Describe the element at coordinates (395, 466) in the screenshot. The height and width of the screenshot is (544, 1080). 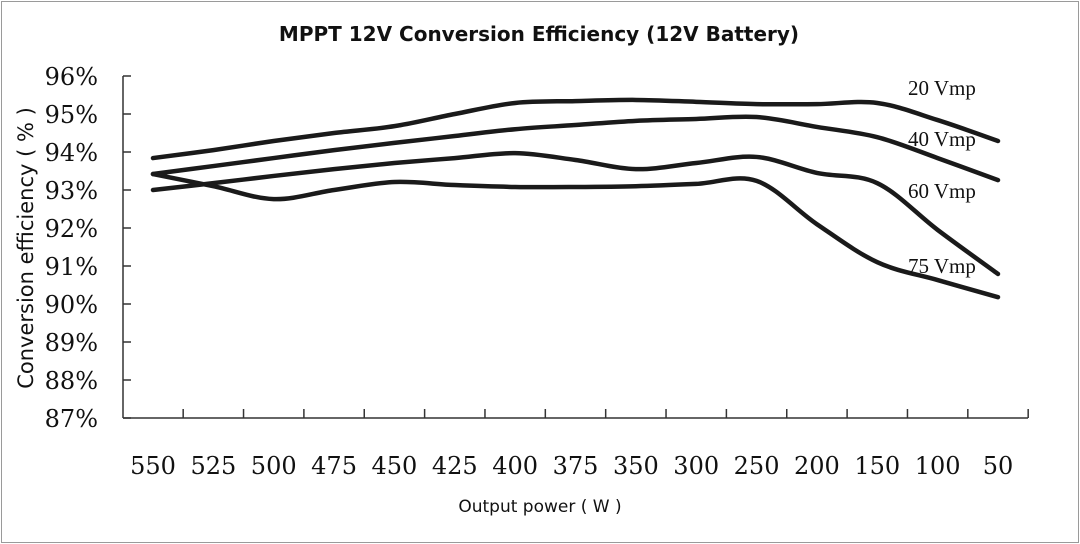
I see `x-tick-label: 450` at that location.